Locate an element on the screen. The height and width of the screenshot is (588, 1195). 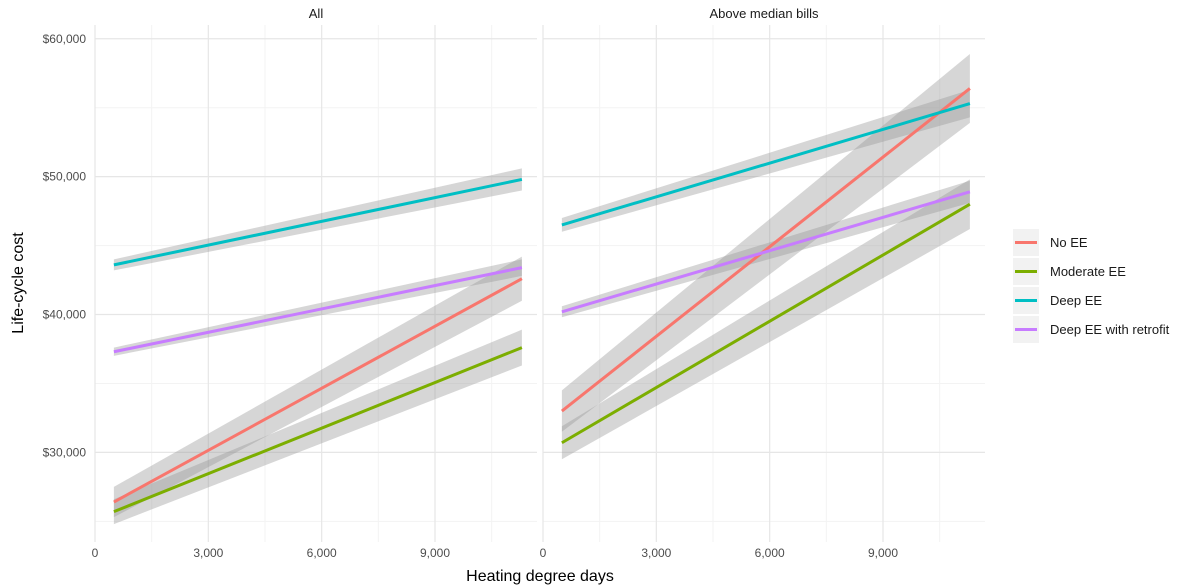
y-axis-title: Life-cycle cost is located at coordinates (18, 283).